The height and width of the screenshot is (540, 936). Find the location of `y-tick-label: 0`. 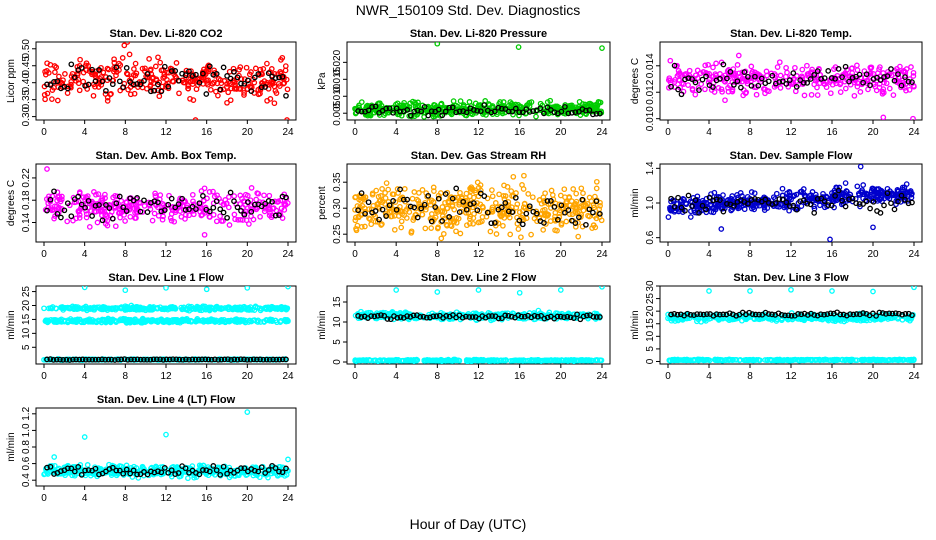

y-tick-label: 0 is located at coordinates (650, 361).